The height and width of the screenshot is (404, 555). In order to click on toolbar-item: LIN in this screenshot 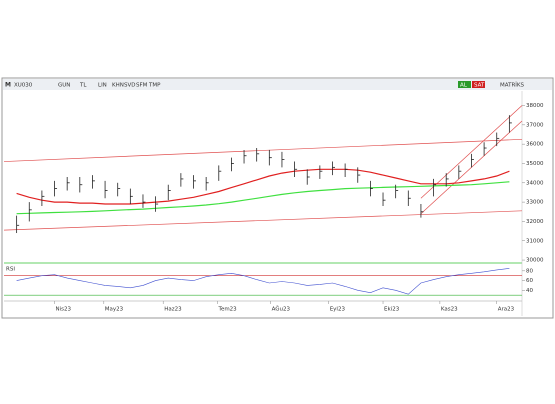, I will do `click(102, 86)`.